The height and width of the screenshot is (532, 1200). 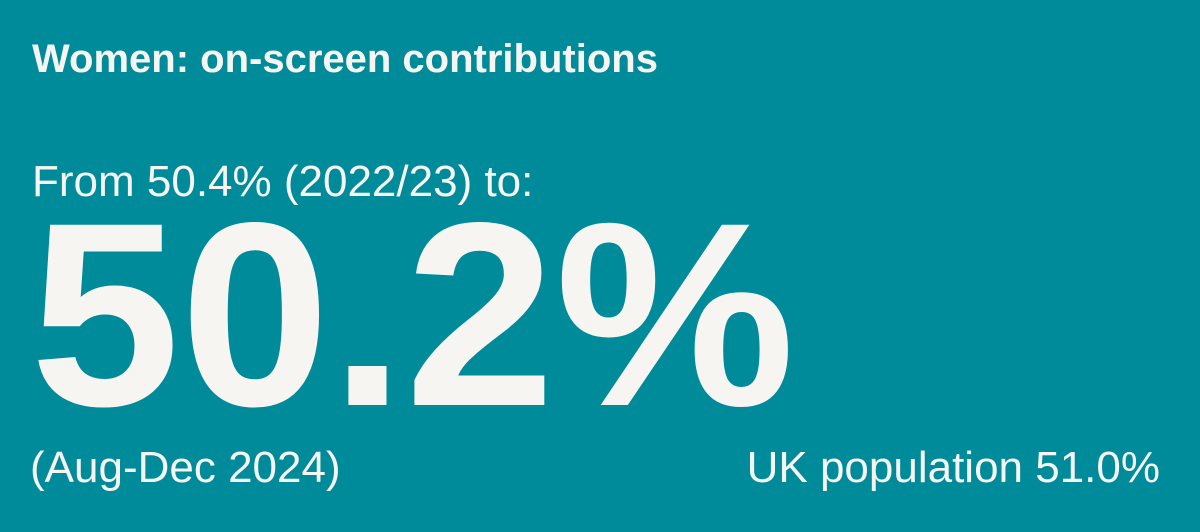 I want to click on period-text: (Aug-Dec 2024), so click(x=185, y=467).